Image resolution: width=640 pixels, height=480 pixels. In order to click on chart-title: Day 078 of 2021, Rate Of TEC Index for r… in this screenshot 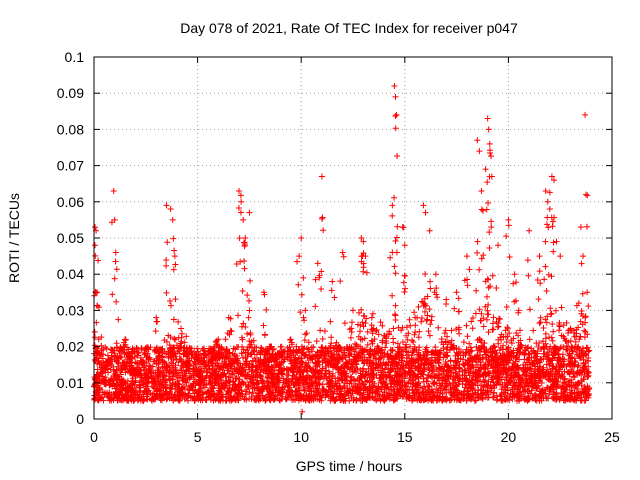, I will do `click(349, 28)`.